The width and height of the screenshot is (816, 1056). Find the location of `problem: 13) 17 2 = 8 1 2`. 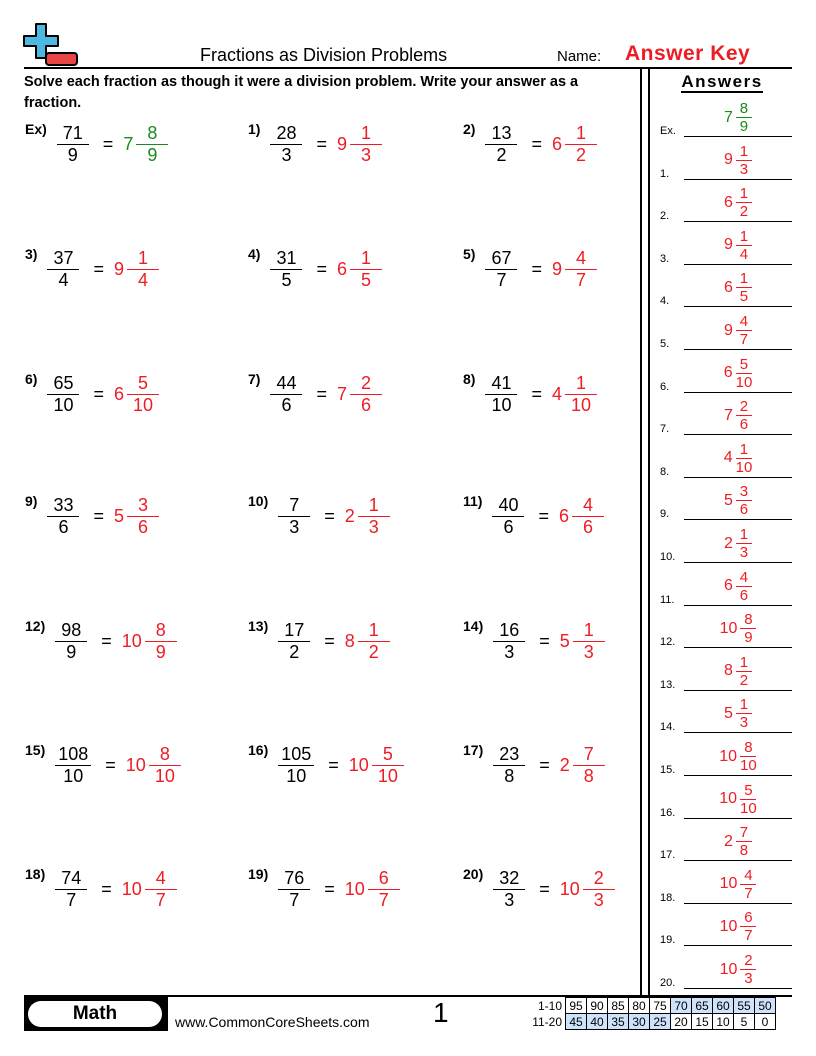

problem: 13) 17 2 = 8 1 2 is located at coordinates (319, 640).